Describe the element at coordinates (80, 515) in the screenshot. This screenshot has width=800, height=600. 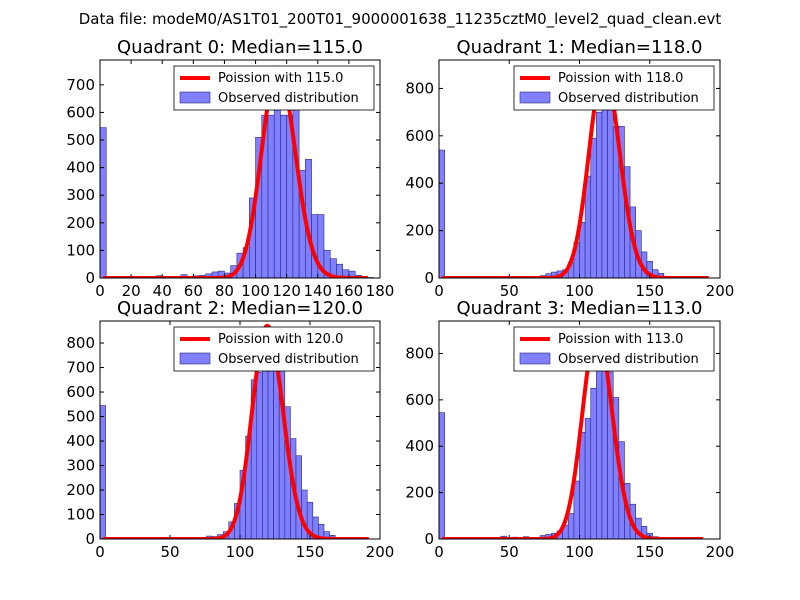
I see `quadrant-2-ytick-label-1: 100` at that location.